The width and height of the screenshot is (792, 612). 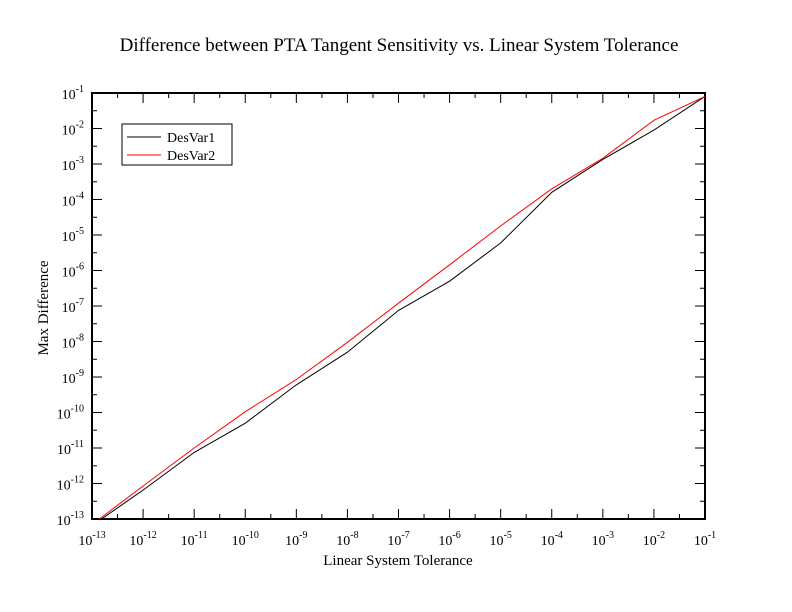 What do you see at coordinates (552, 539) in the screenshot?
I see `x-tick-label: 10⁻⁴` at bounding box center [552, 539].